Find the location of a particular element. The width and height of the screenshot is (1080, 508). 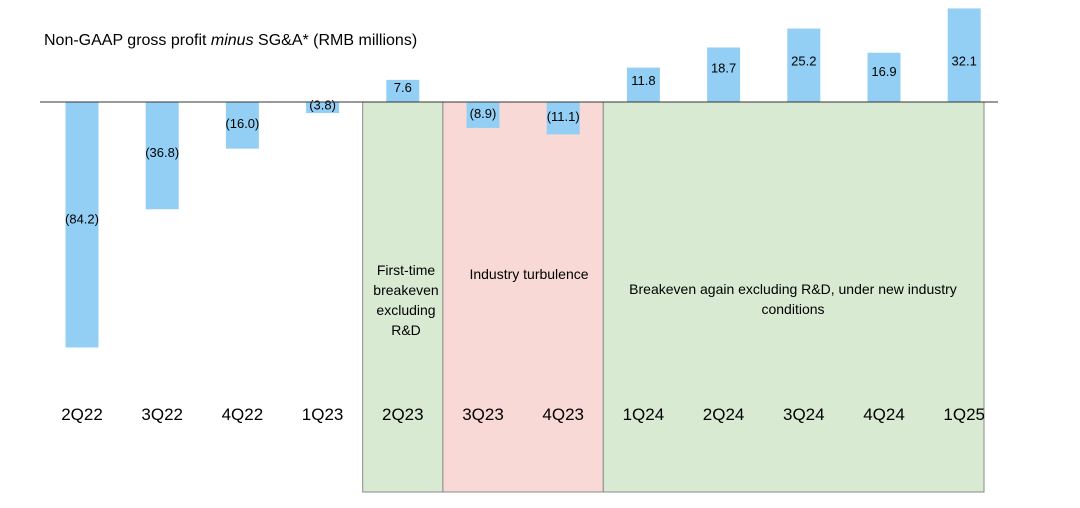

bar-4q23 is located at coordinates (563, 118).